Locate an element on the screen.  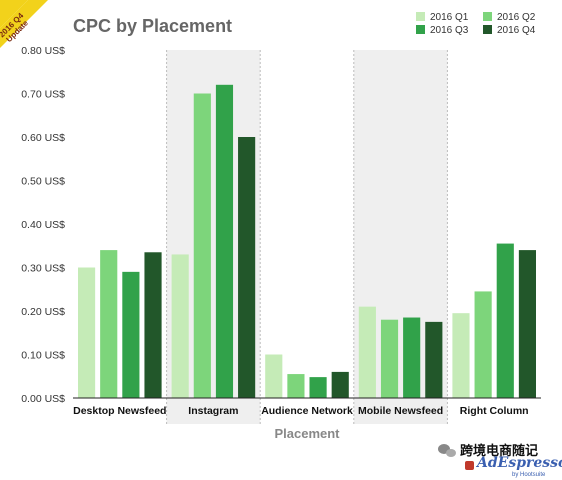
wechat-icon is located at coordinates (447, 450).